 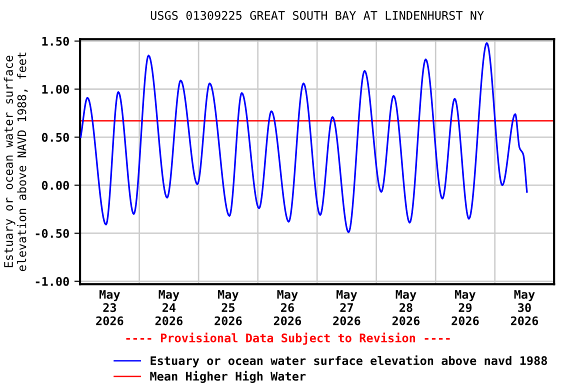 I want to click on x-tick-label: May 30 2026, so click(x=524, y=308).